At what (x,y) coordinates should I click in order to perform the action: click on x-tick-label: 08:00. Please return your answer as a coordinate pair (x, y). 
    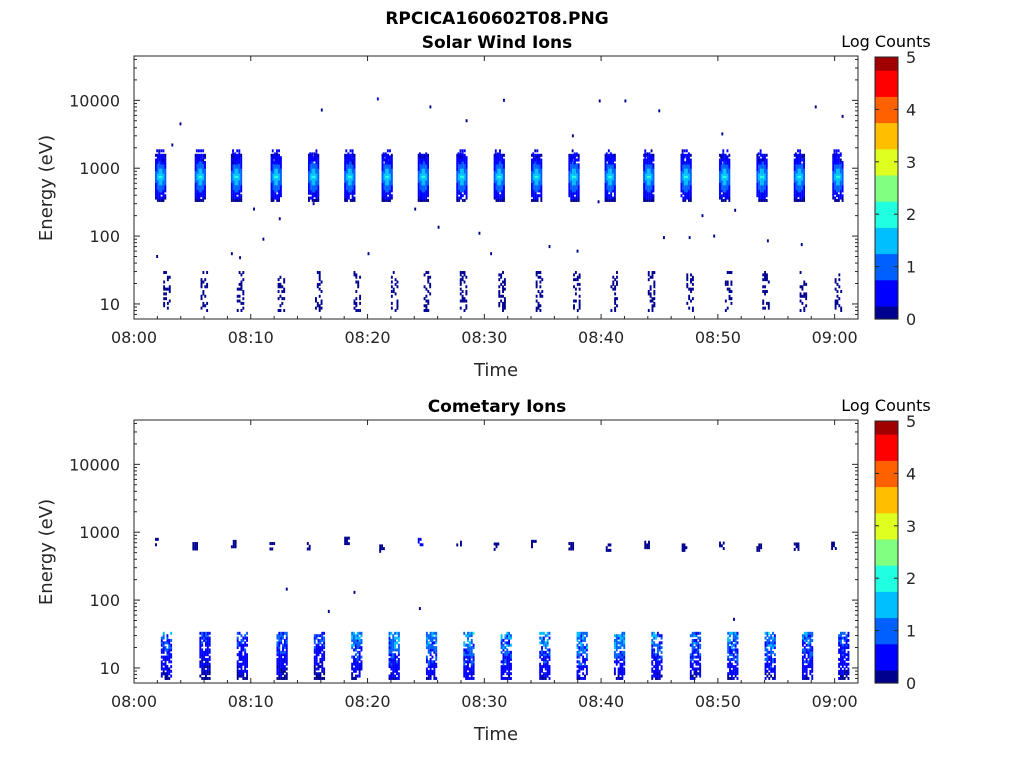
    Looking at the image, I should click on (134, 337).